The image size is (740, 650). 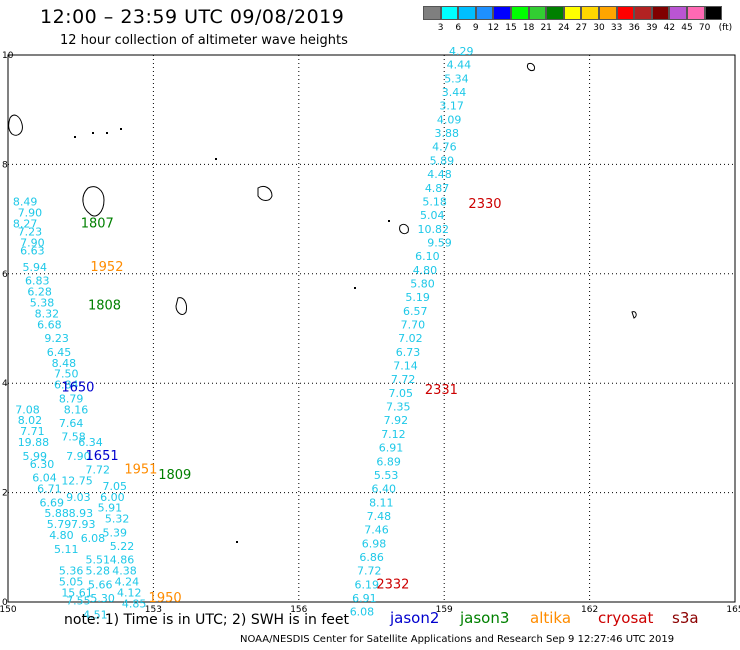 What do you see at coordinates (78, 601) in the screenshot?
I see `swh-value: 7.55` at bounding box center [78, 601].